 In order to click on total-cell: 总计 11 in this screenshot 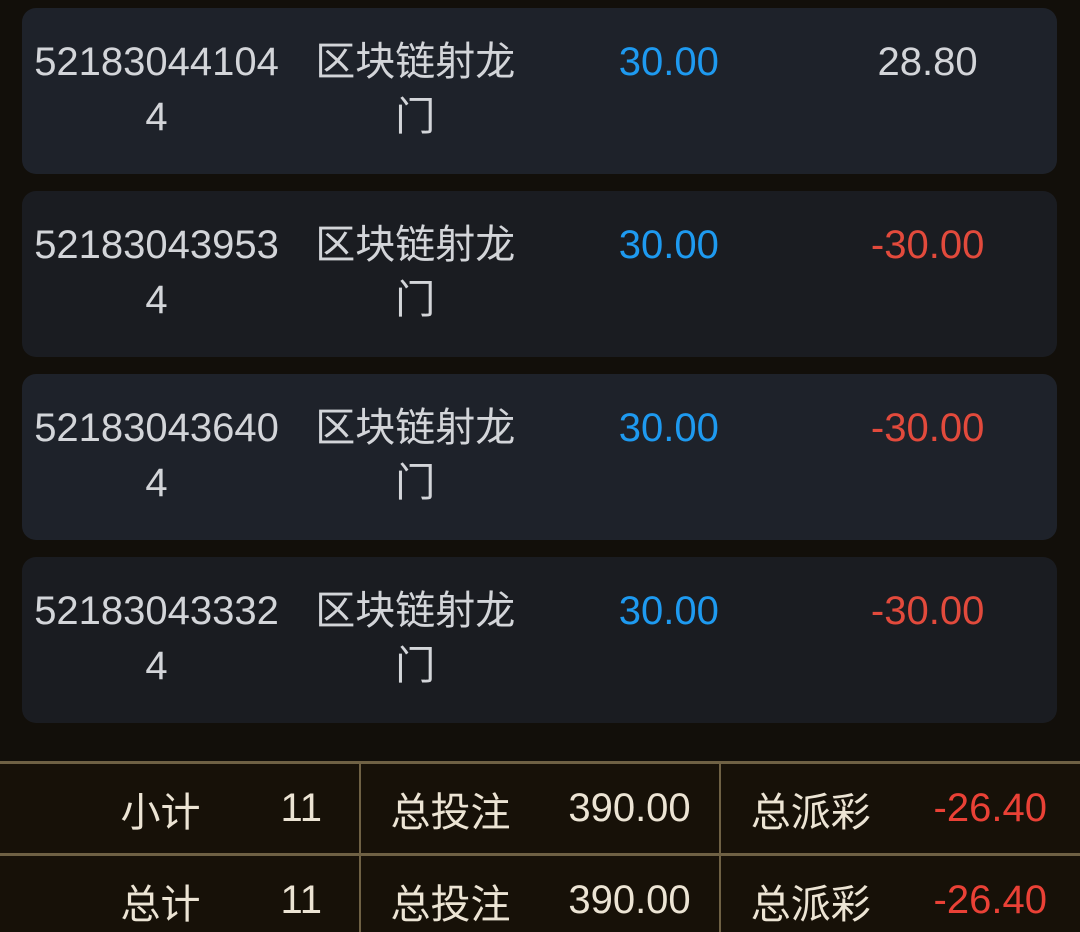, I will do `click(179, 894)`.